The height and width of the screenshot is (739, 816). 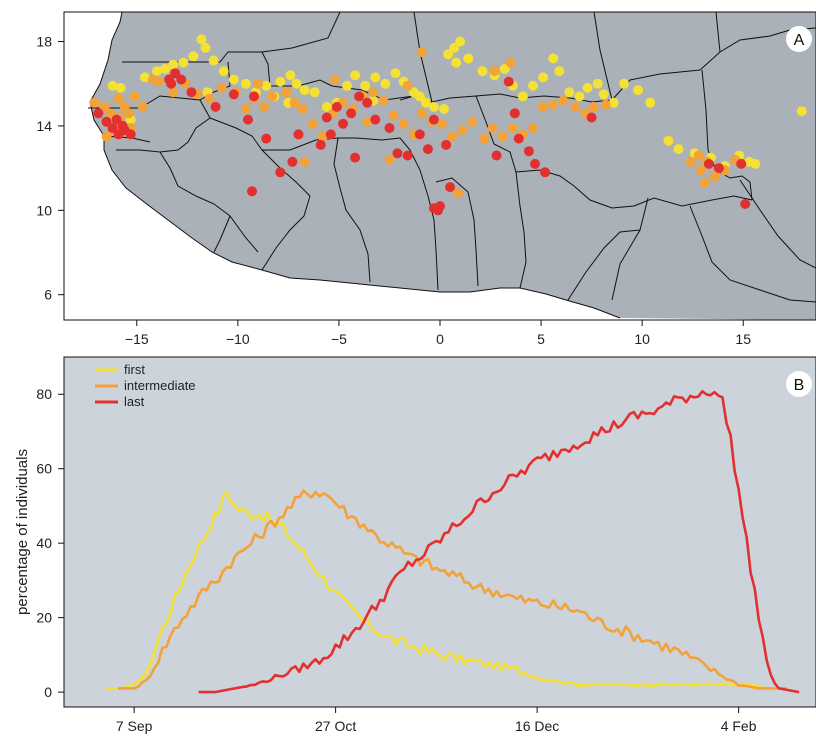 What do you see at coordinates (44, 469) in the screenshot?
I see `percent-y-tick-label: 60` at bounding box center [44, 469].